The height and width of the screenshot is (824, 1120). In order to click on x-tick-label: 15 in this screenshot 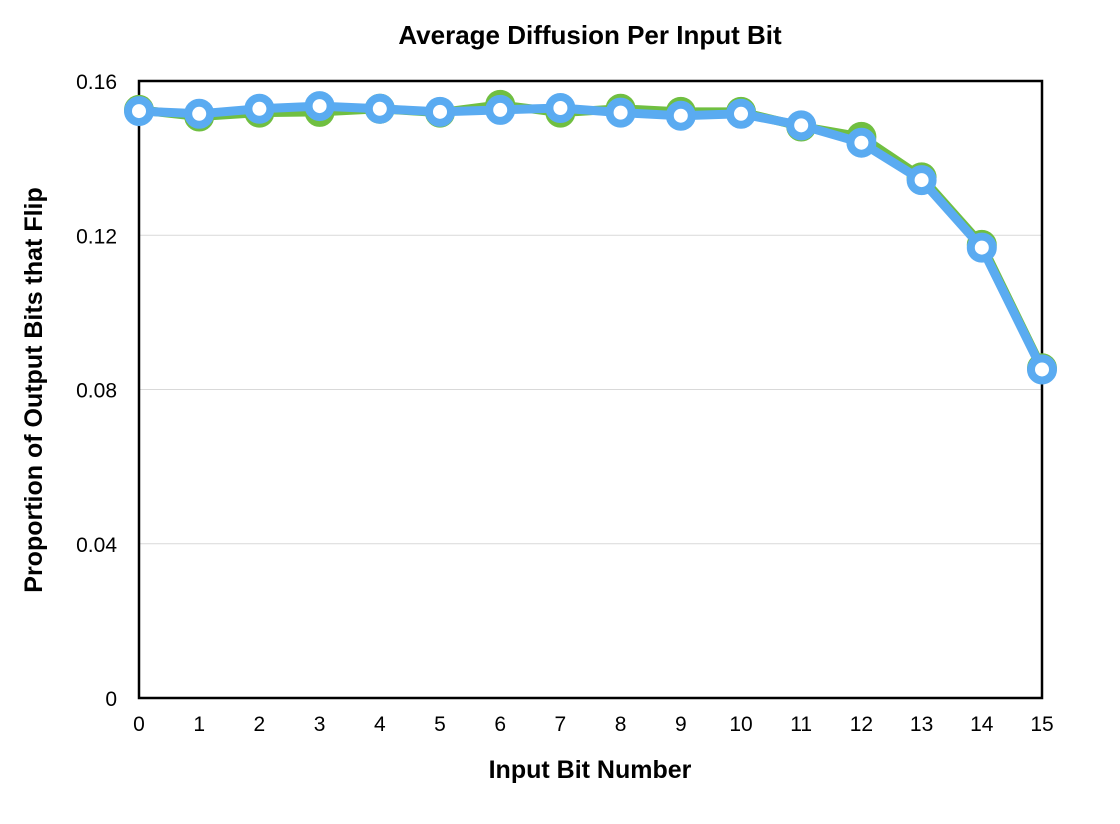, I will do `click(1041, 724)`.